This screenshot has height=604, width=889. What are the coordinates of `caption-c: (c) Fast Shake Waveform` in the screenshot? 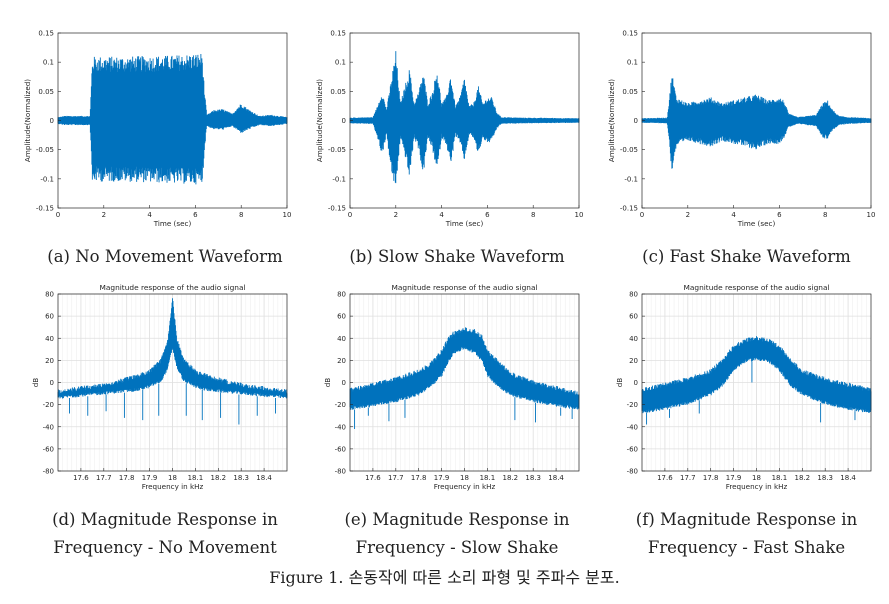 It's located at (746, 256).